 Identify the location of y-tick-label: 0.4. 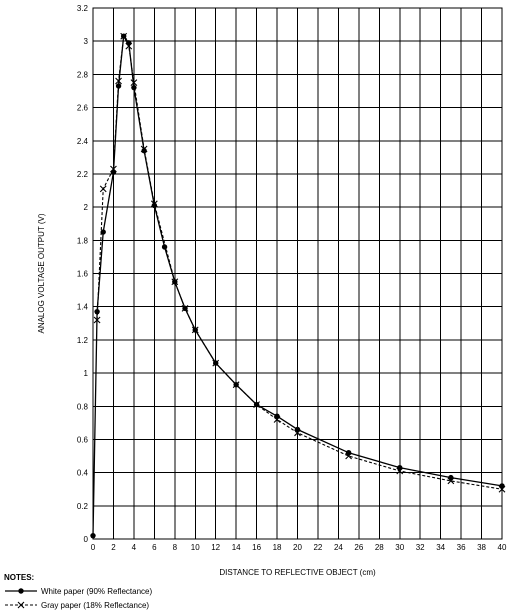
(83, 473).